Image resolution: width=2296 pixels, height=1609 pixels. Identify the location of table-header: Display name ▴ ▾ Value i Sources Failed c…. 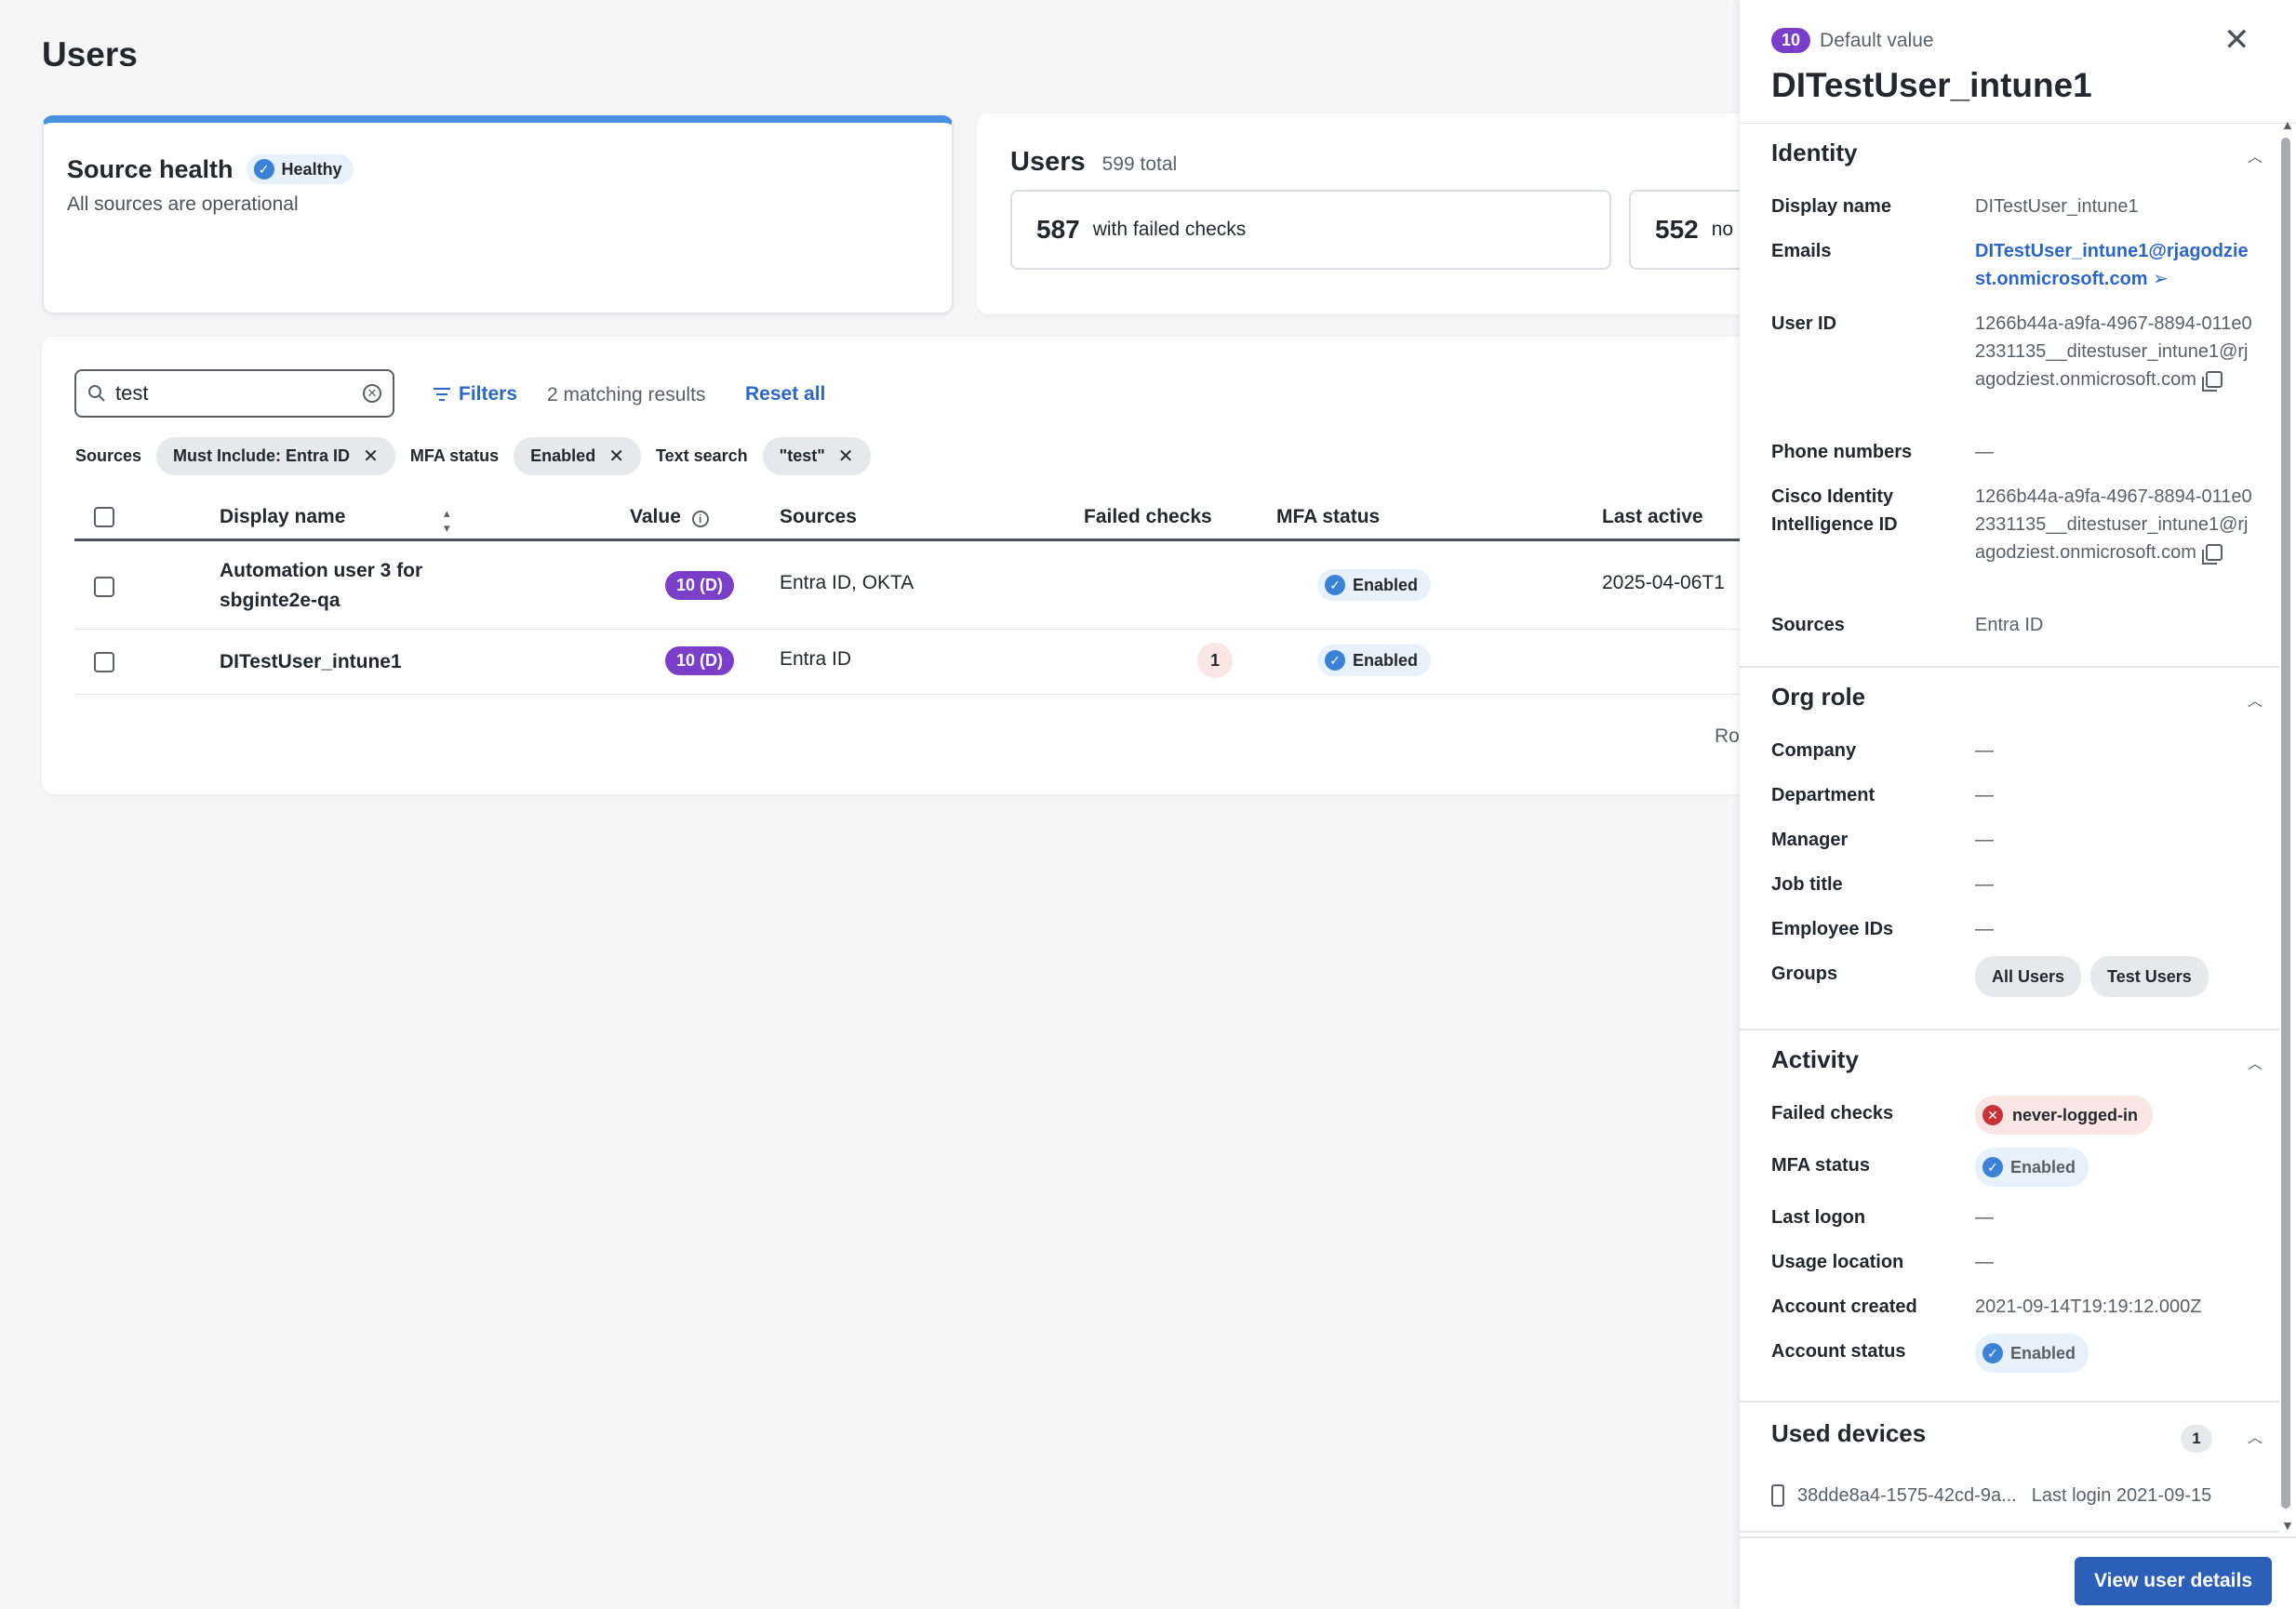
(944, 517).